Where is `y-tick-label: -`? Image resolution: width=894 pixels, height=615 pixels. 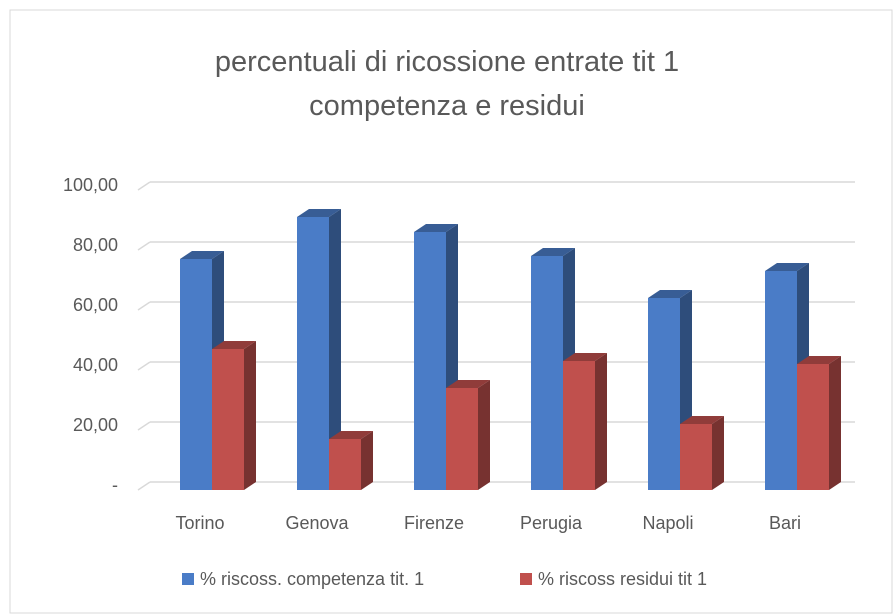 y-tick-label: - is located at coordinates (115, 485).